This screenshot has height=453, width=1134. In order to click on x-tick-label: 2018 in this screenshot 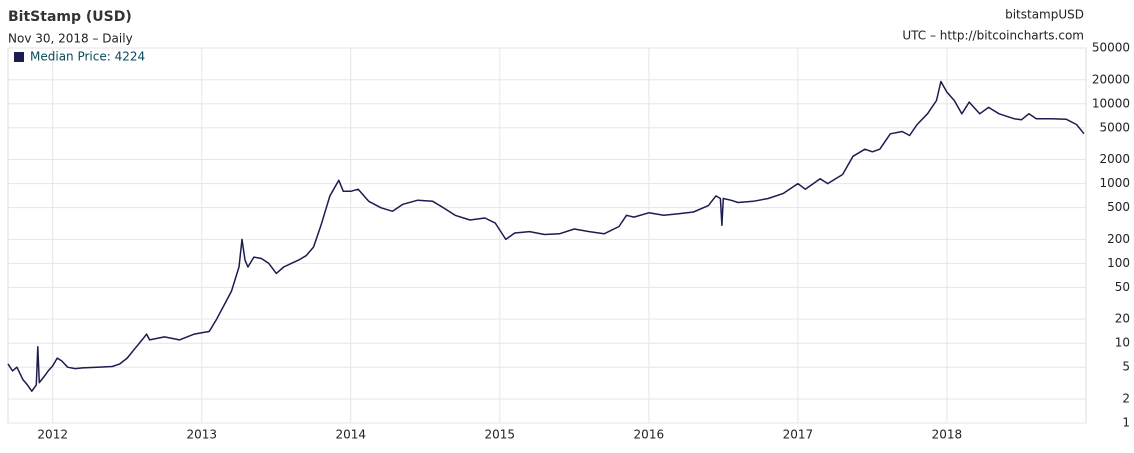, I will do `click(947, 435)`.